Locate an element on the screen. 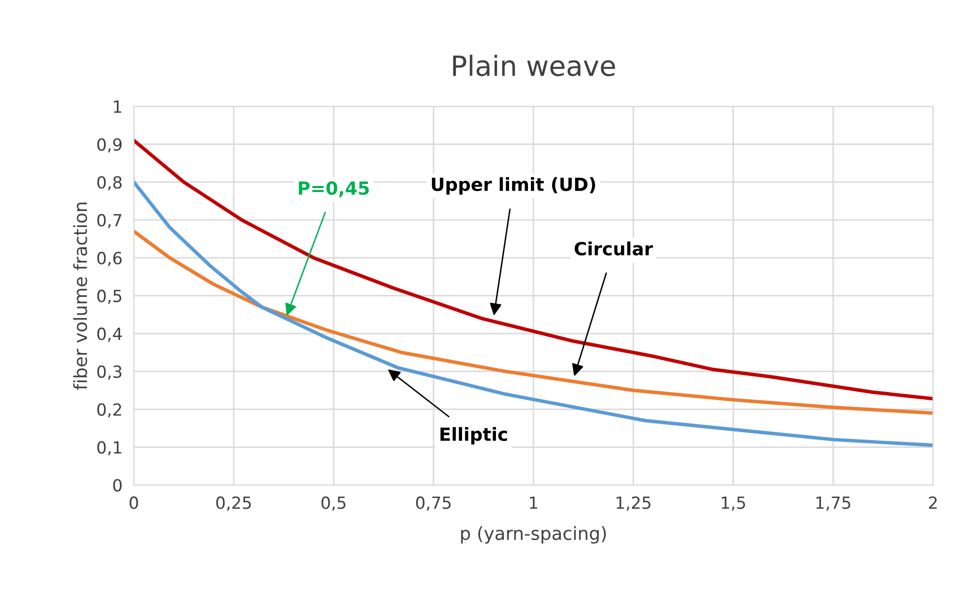 The width and height of the screenshot is (956, 601). x-tick-label: 1 is located at coordinates (534, 502).